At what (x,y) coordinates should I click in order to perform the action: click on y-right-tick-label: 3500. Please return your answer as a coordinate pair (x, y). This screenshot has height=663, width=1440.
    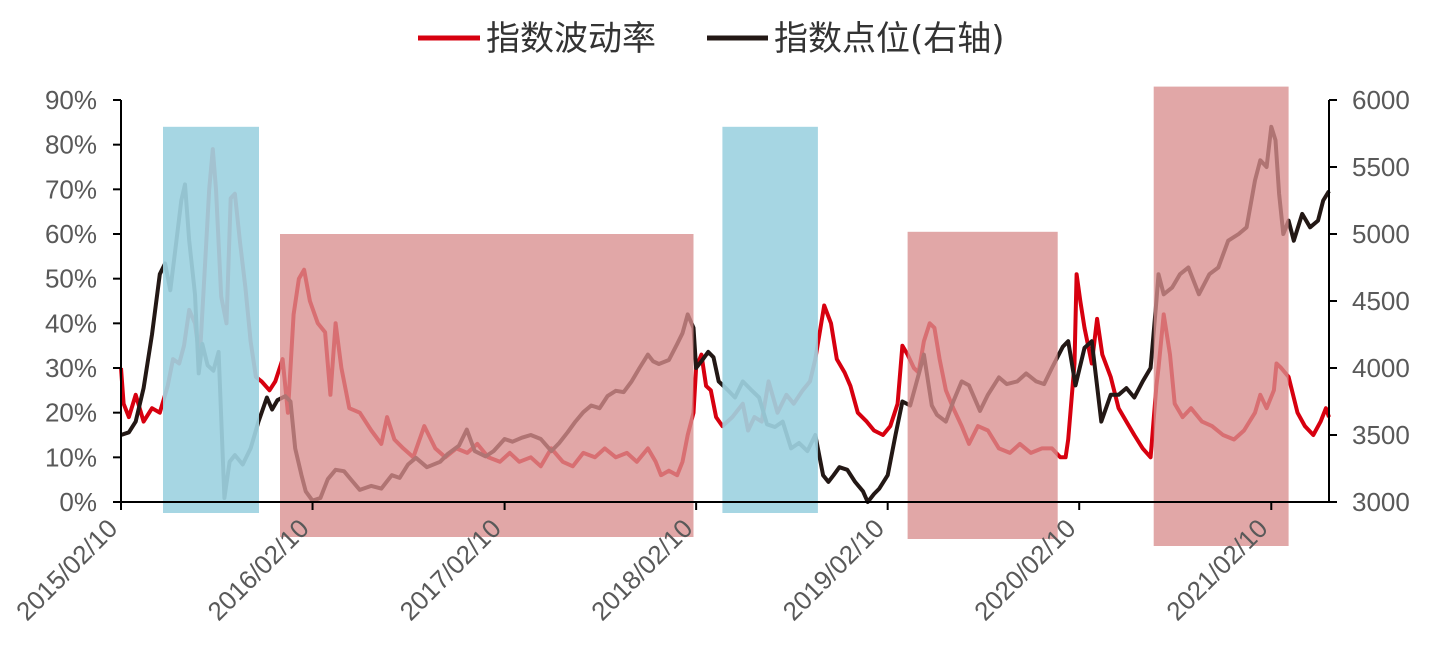
    Looking at the image, I should click on (1381, 435).